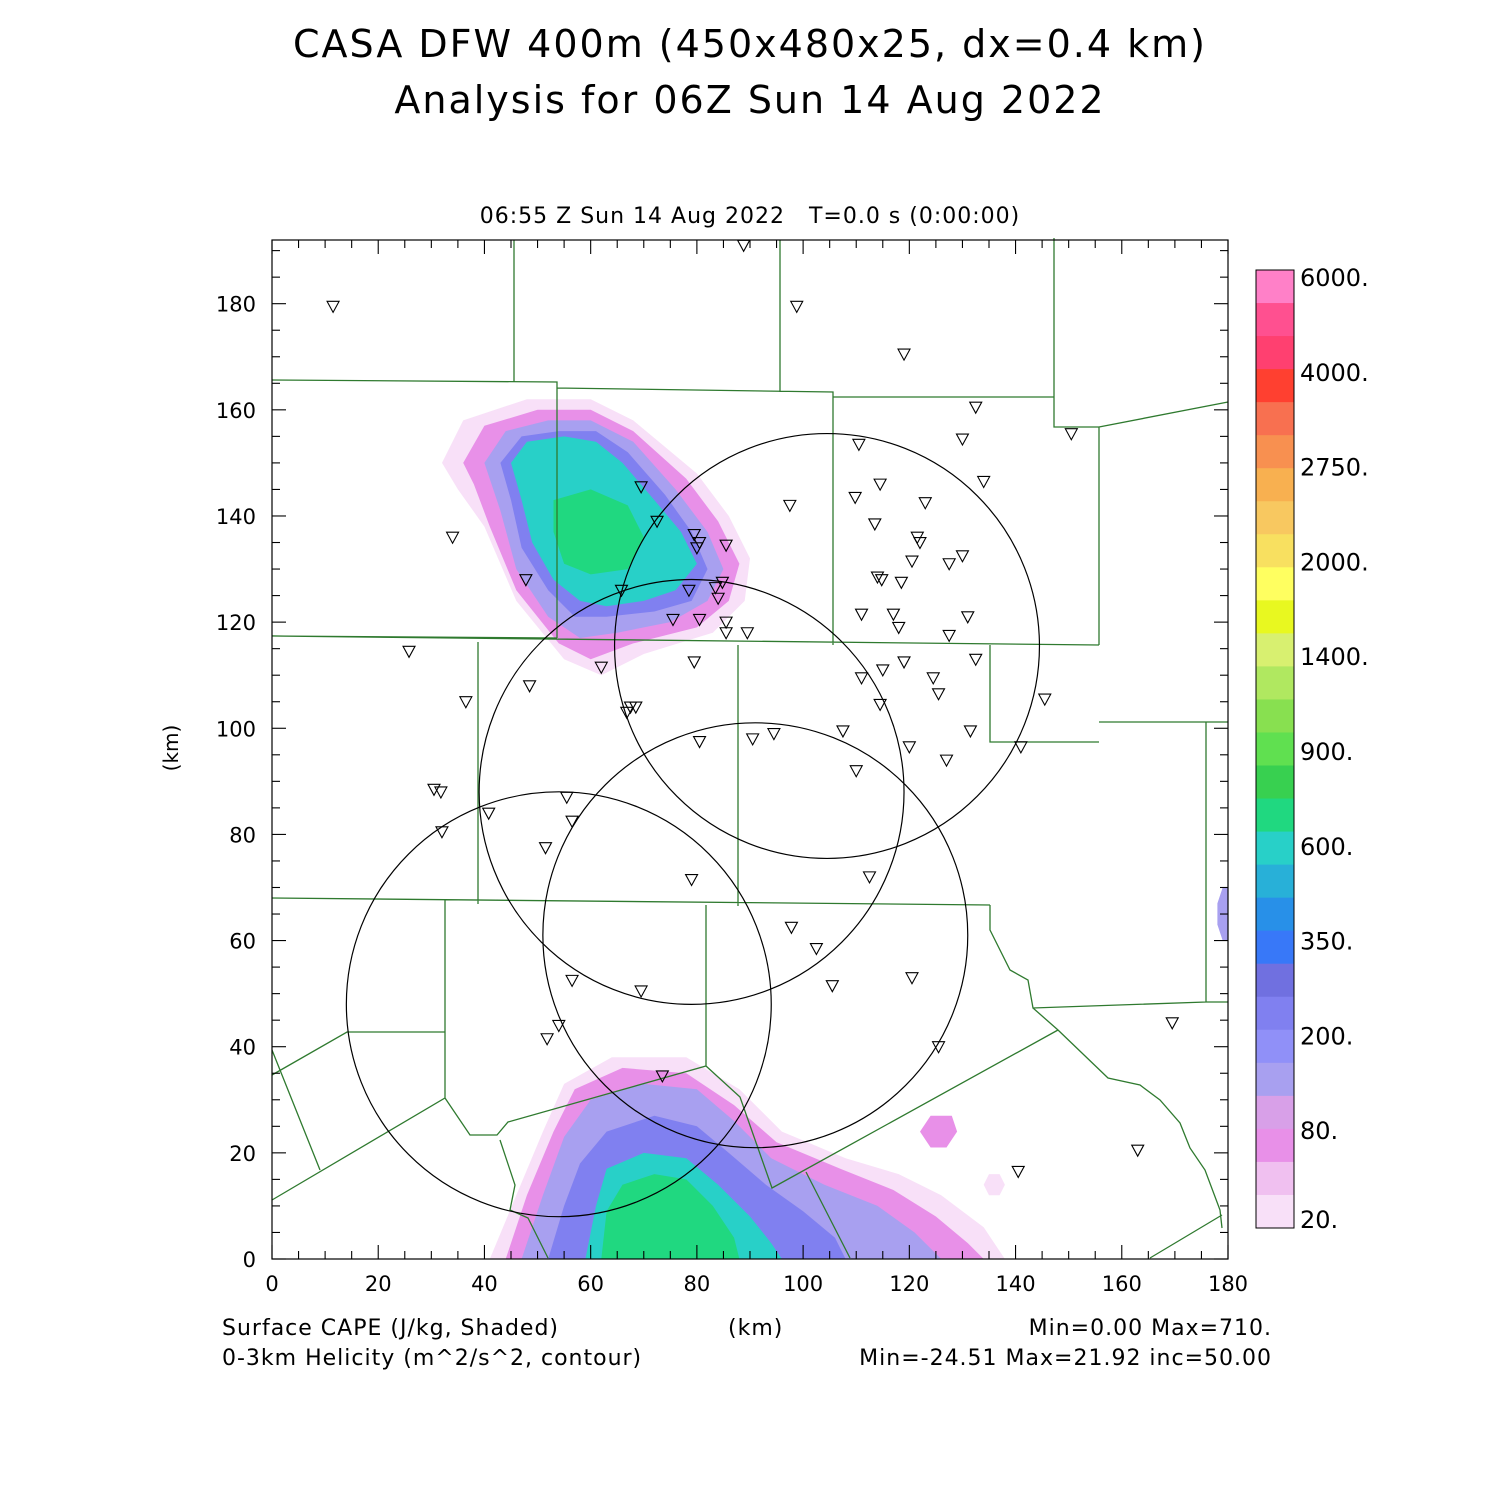 This screenshot has width=1500, height=1500. I want to click on x-tick-label: 100, so click(803, 1284).